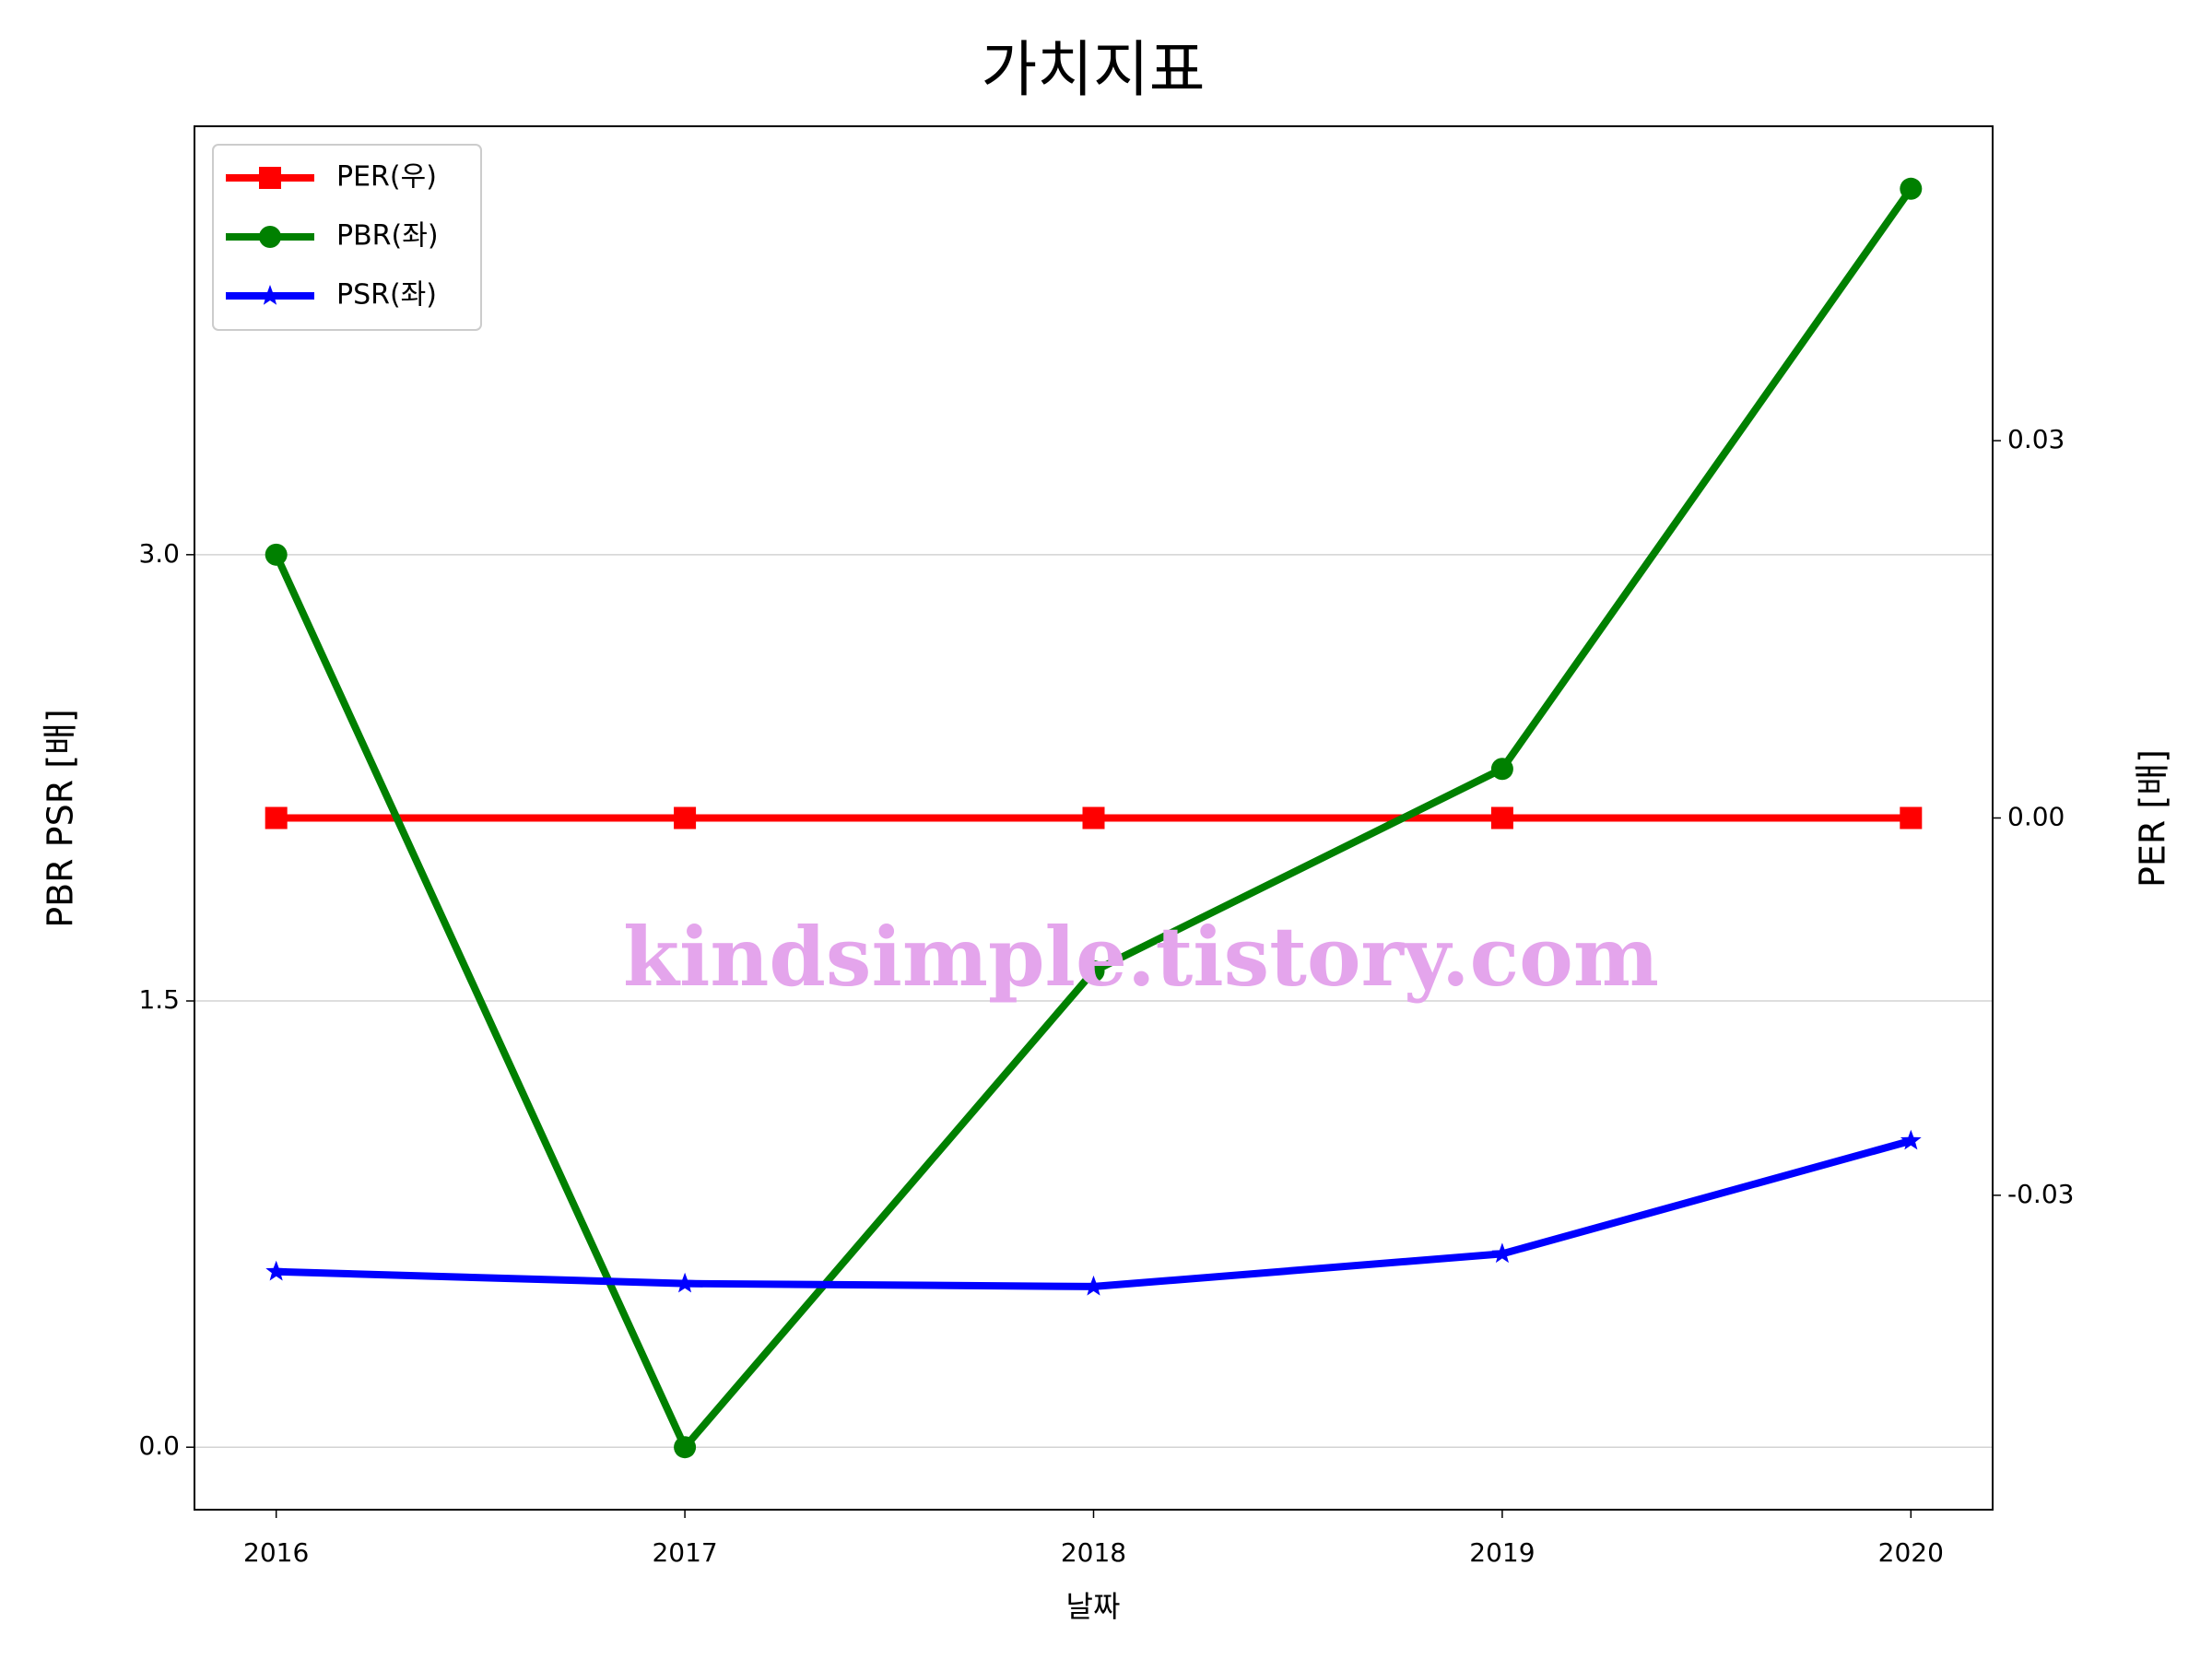 Image resolution: width=2212 pixels, height=1659 pixels. What do you see at coordinates (1093, 1552) in the screenshot?
I see `x-tick-label: 2018` at bounding box center [1093, 1552].